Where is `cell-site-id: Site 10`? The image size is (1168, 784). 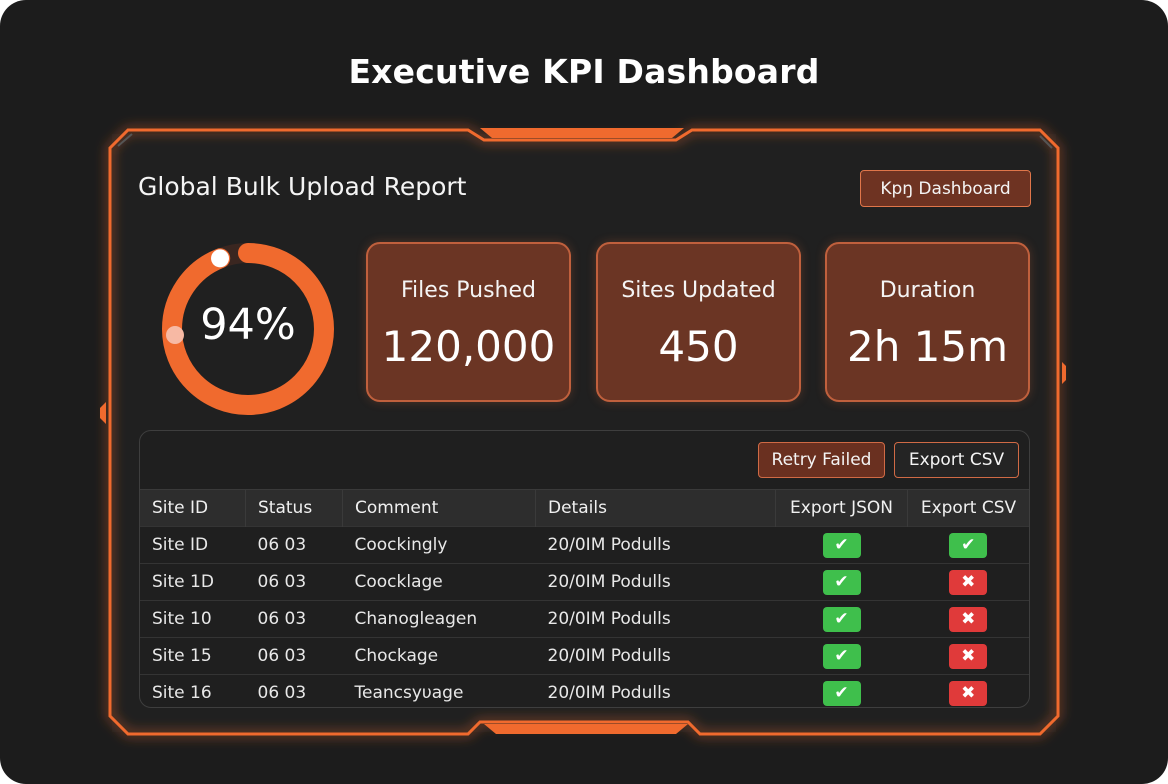
cell-site-id: Site 10 is located at coordinates (193, 619).